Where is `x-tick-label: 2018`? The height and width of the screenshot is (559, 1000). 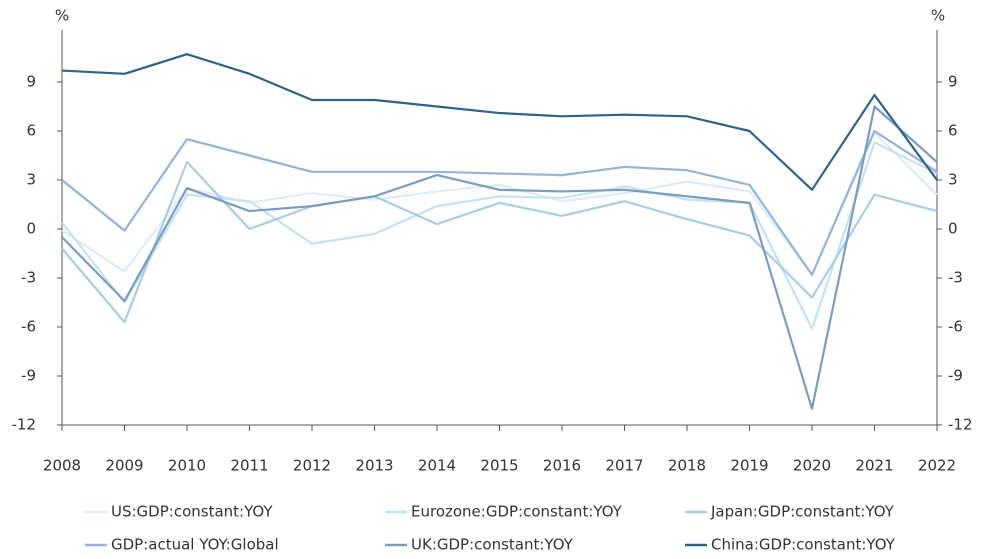
x-tick-label: 2018 is located at coordinates (687, 466).